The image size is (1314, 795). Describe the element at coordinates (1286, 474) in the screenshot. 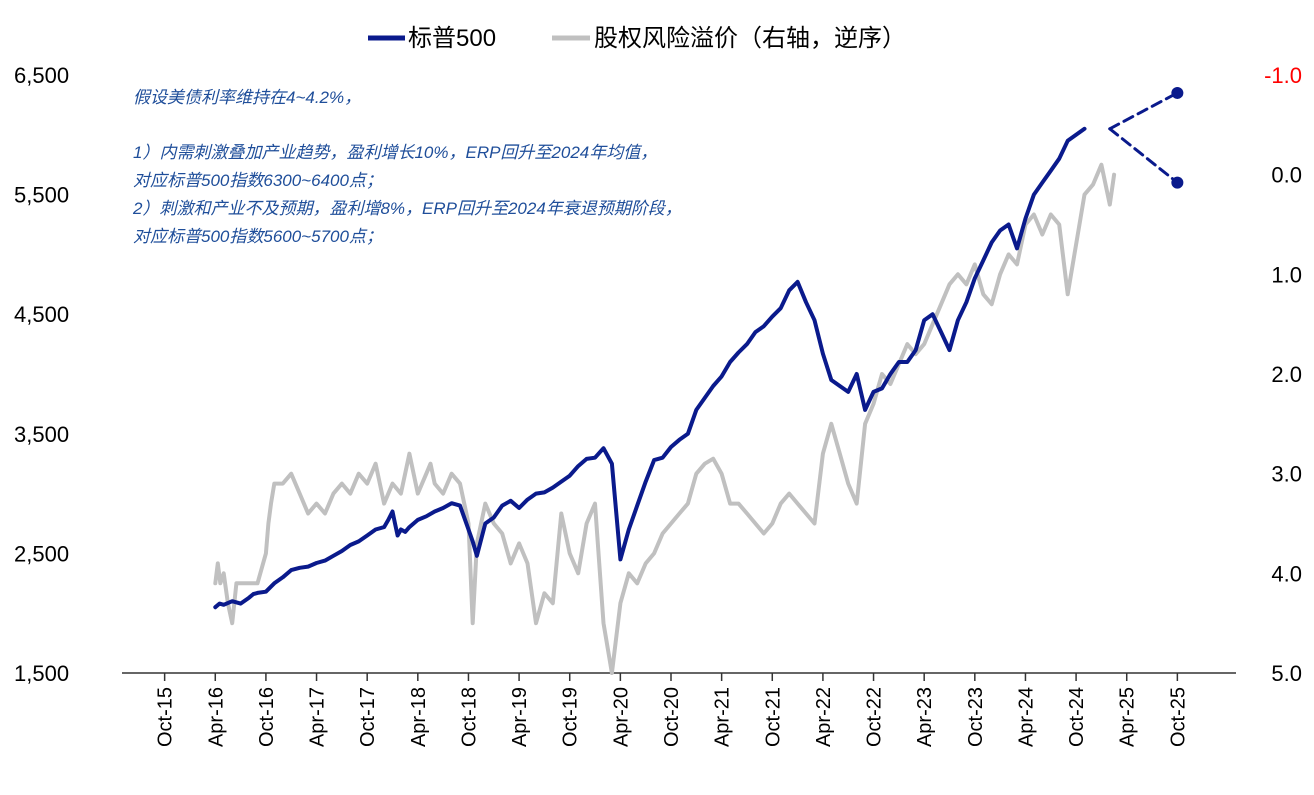

I see `right-tick-label: 3.0` at that location.